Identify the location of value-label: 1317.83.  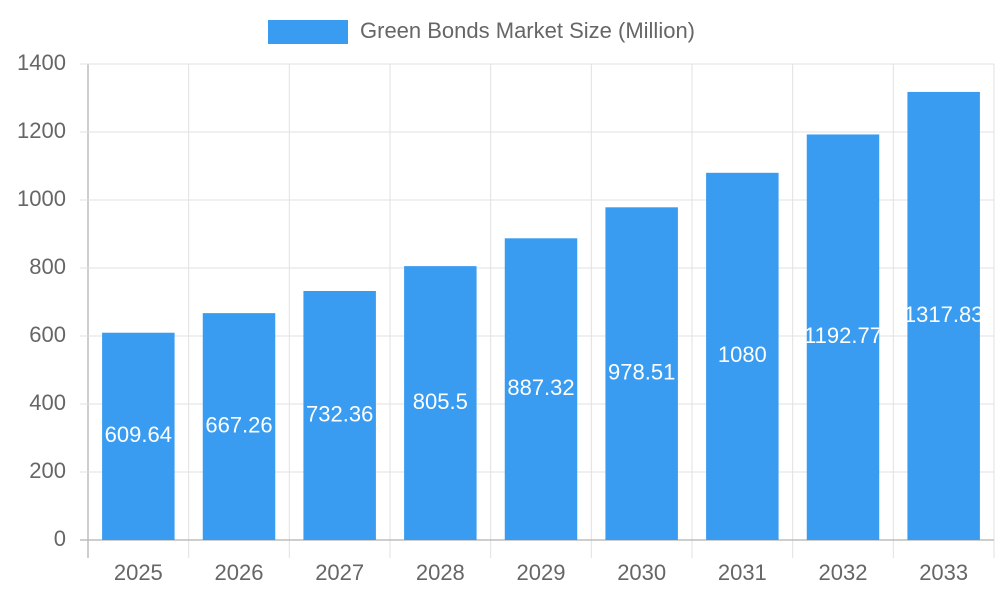
(944, 314).